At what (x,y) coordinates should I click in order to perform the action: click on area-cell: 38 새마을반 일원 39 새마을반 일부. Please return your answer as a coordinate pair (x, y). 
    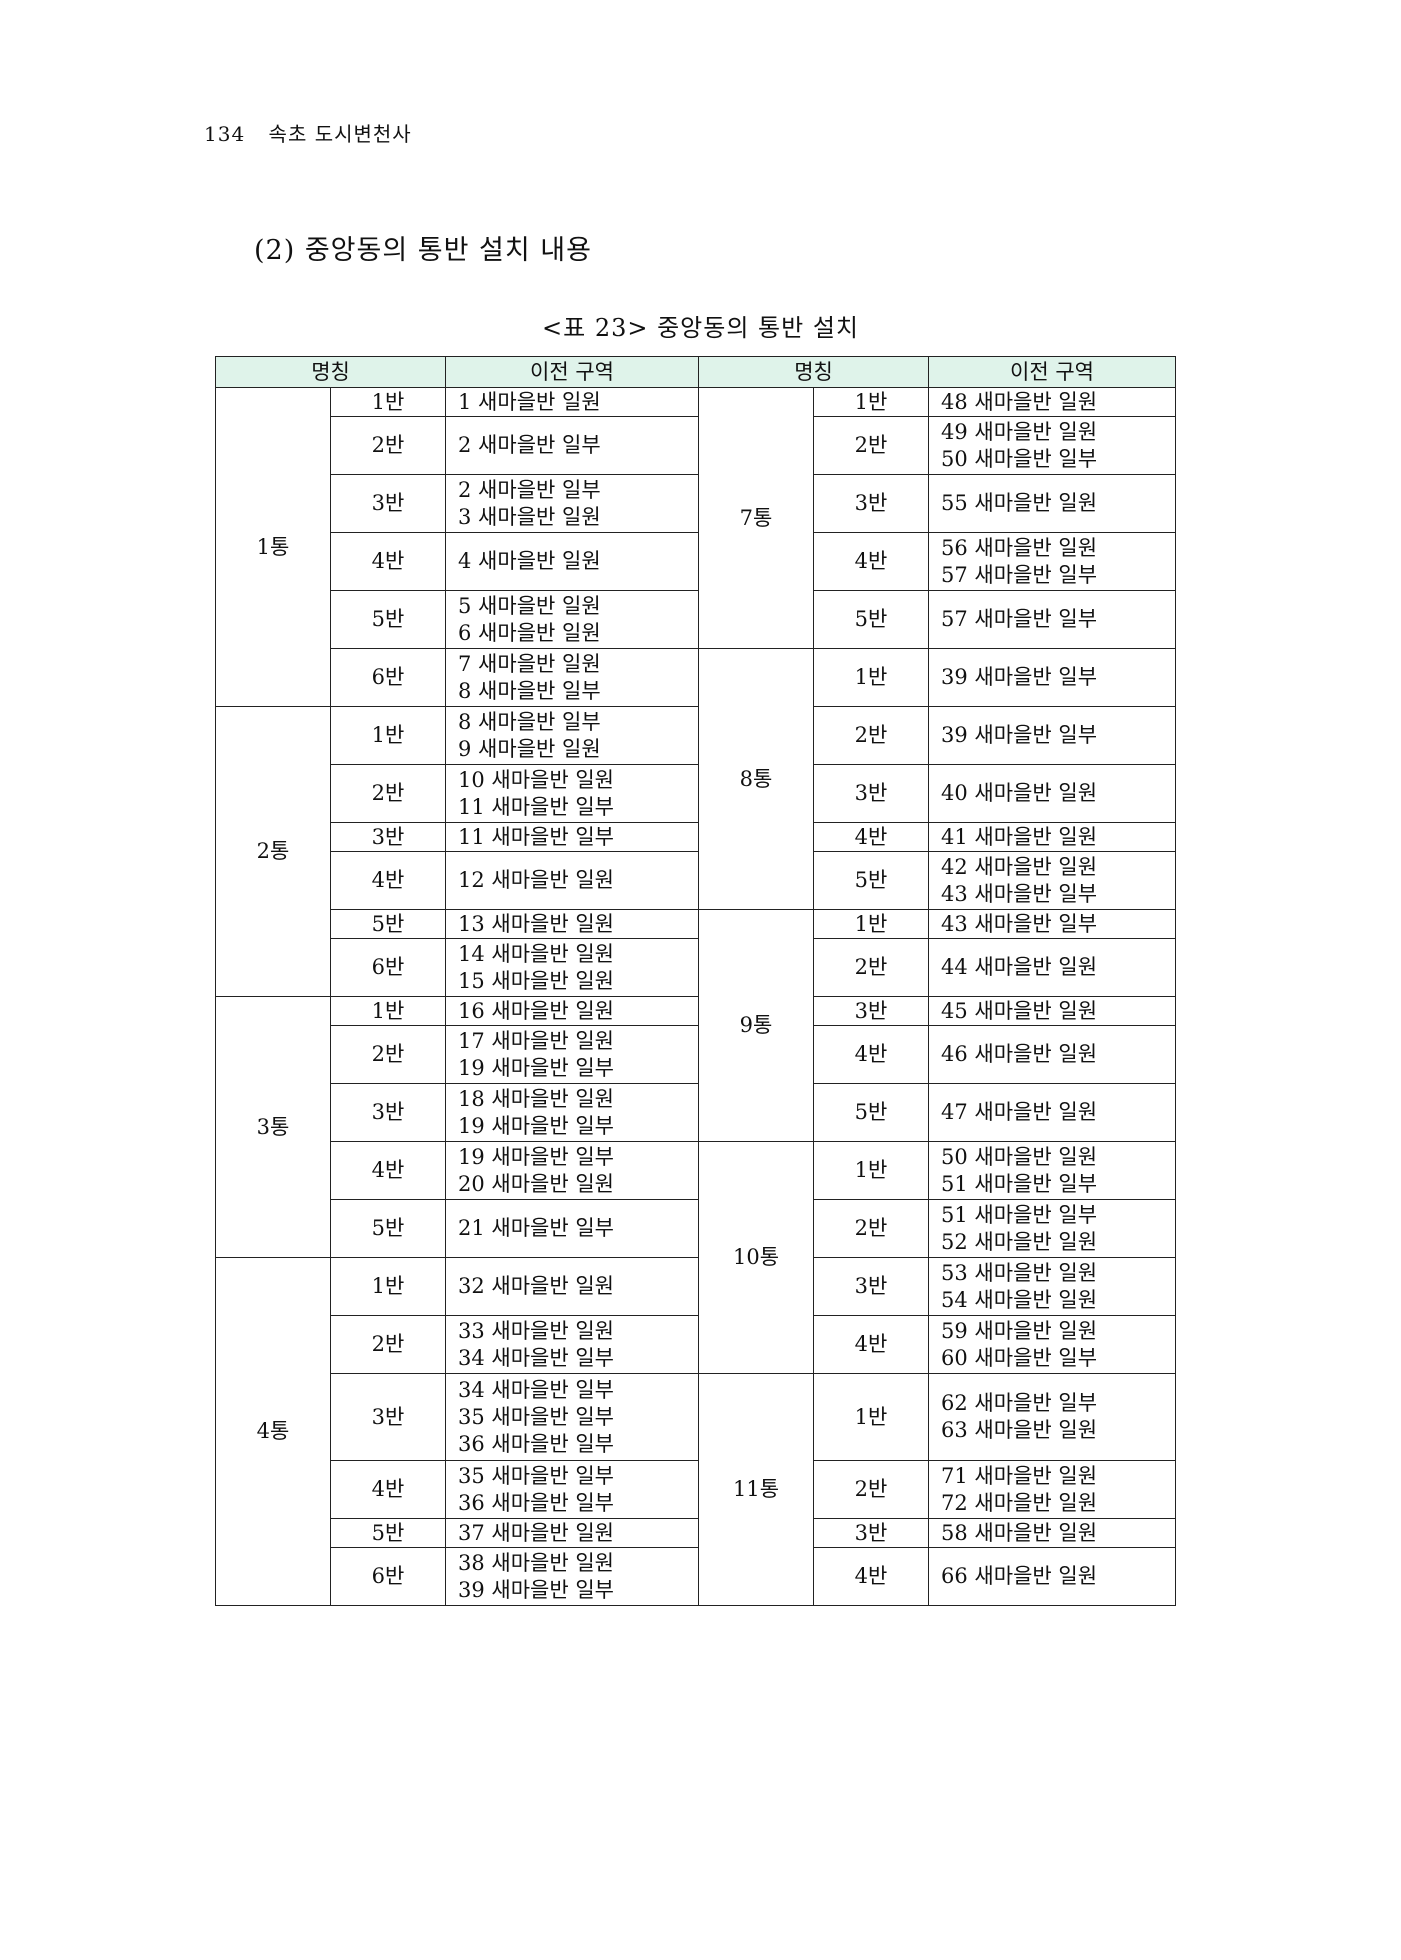
    Looking at the image, I should click on (572, 1576).